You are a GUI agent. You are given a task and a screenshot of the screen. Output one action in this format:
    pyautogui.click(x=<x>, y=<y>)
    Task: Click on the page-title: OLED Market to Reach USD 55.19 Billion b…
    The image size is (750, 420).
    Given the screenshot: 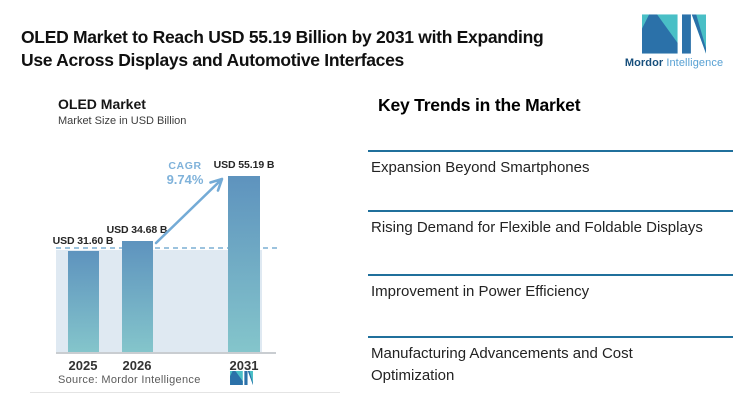 What is the action you would take?
    pyautogui.click(x=282, y=49)
    